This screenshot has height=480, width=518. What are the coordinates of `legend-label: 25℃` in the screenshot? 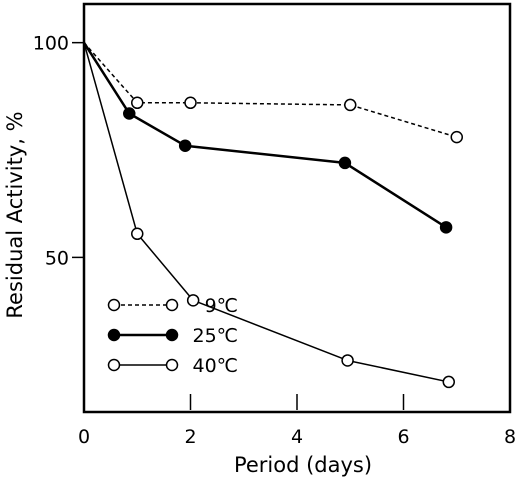 It's located at (215, 336).